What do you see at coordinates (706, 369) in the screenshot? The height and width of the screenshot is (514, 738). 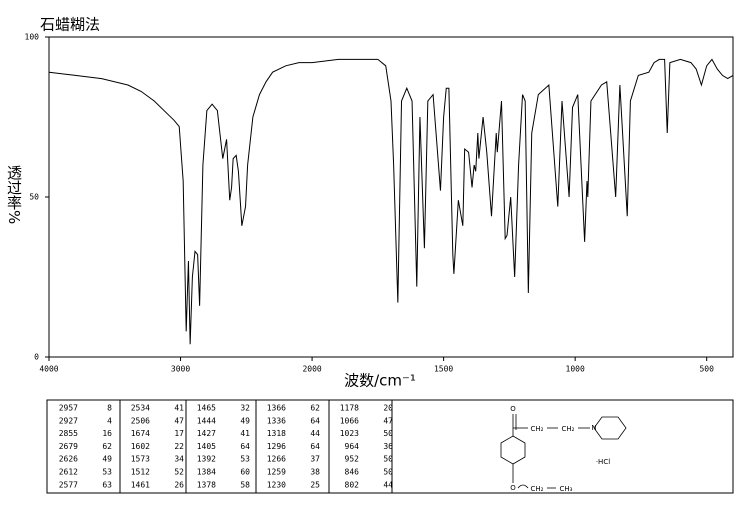 I see `x-tick-label: 500` at bounding box center [706, 369].